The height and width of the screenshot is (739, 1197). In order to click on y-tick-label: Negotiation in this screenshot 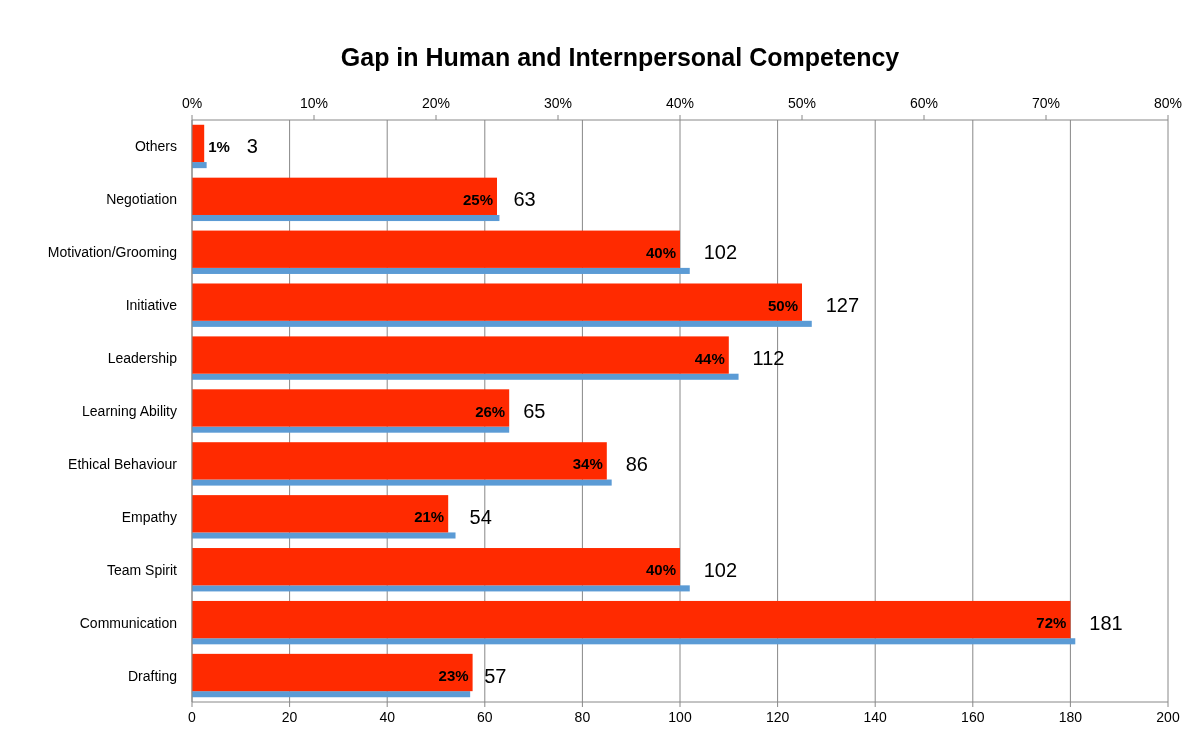, I will do `click(141, 199)`.